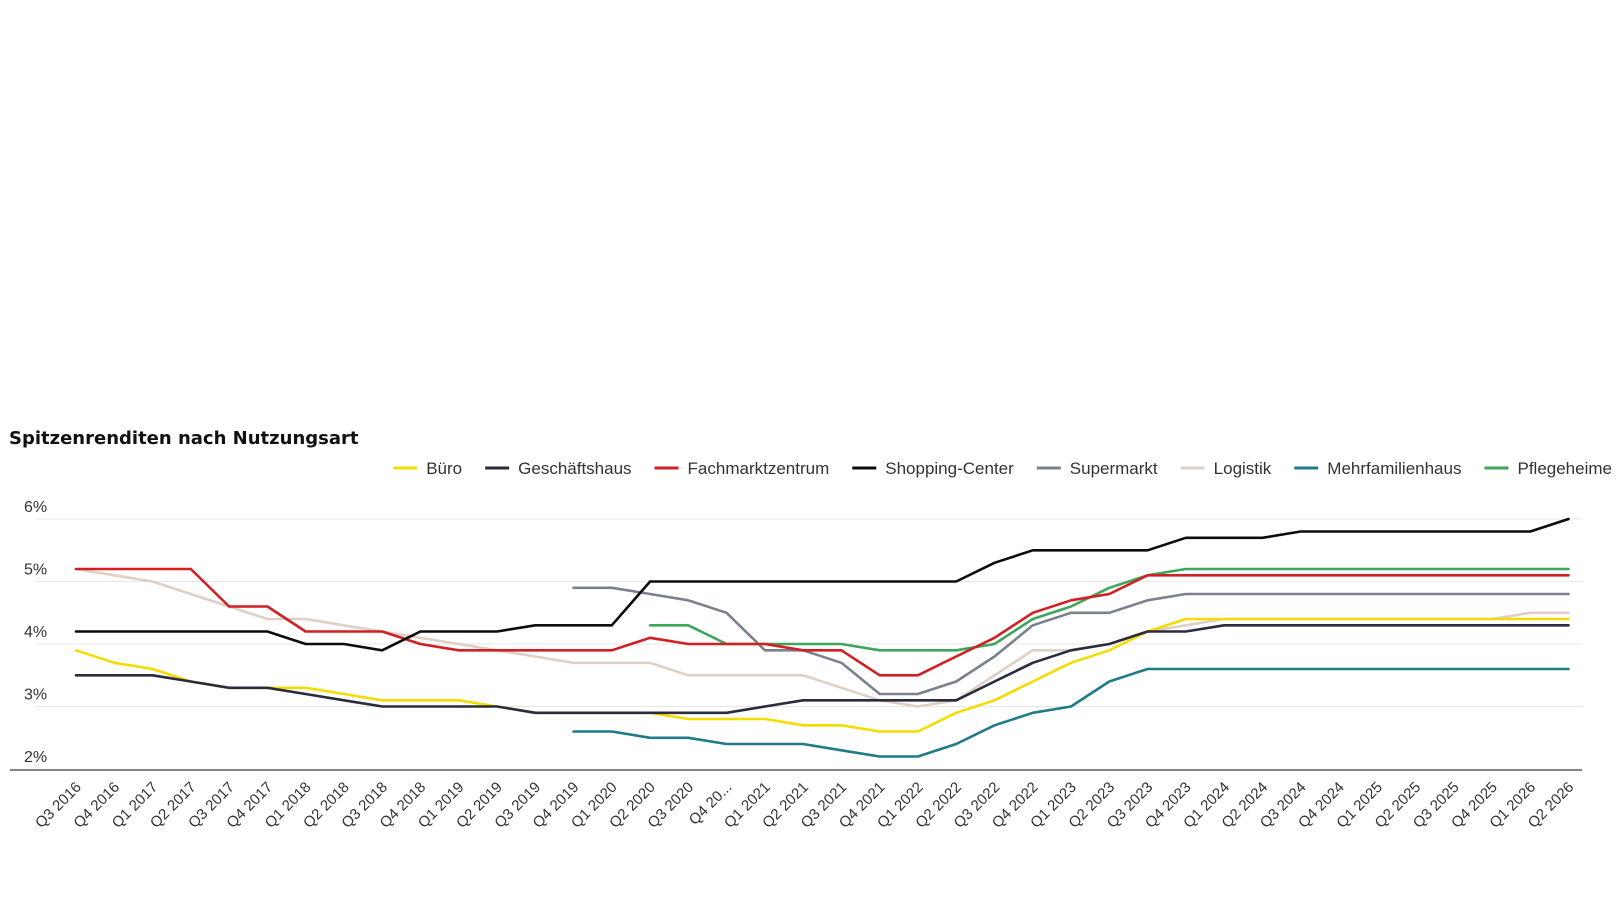  I want to click on legend-label: Mehrfamilienhaus, so click(1394, 468).